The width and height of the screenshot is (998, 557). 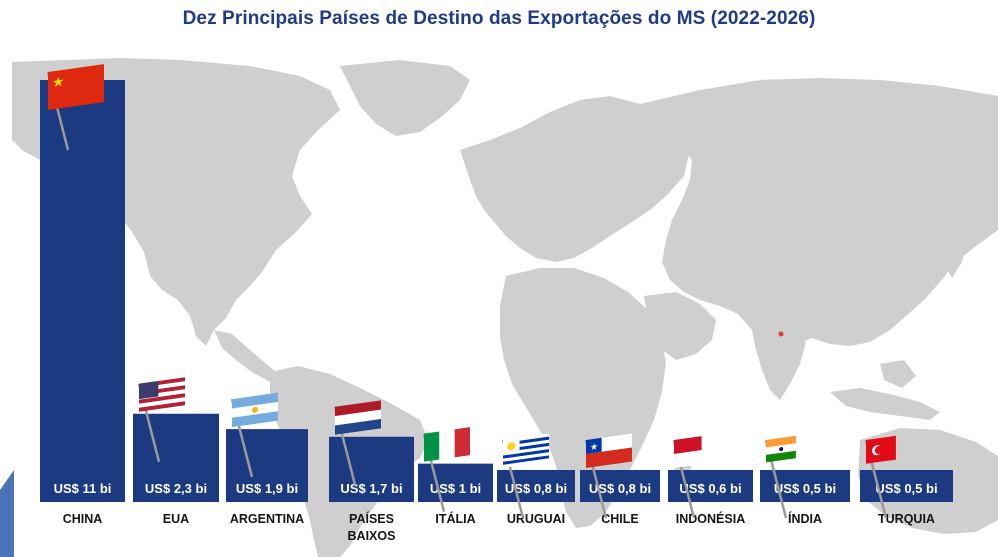 What do you see at coordinates (267, 488) in the screenshot?
I see `bar-value-label: US$ 1,9 bi` at bounding box center [267, 488].